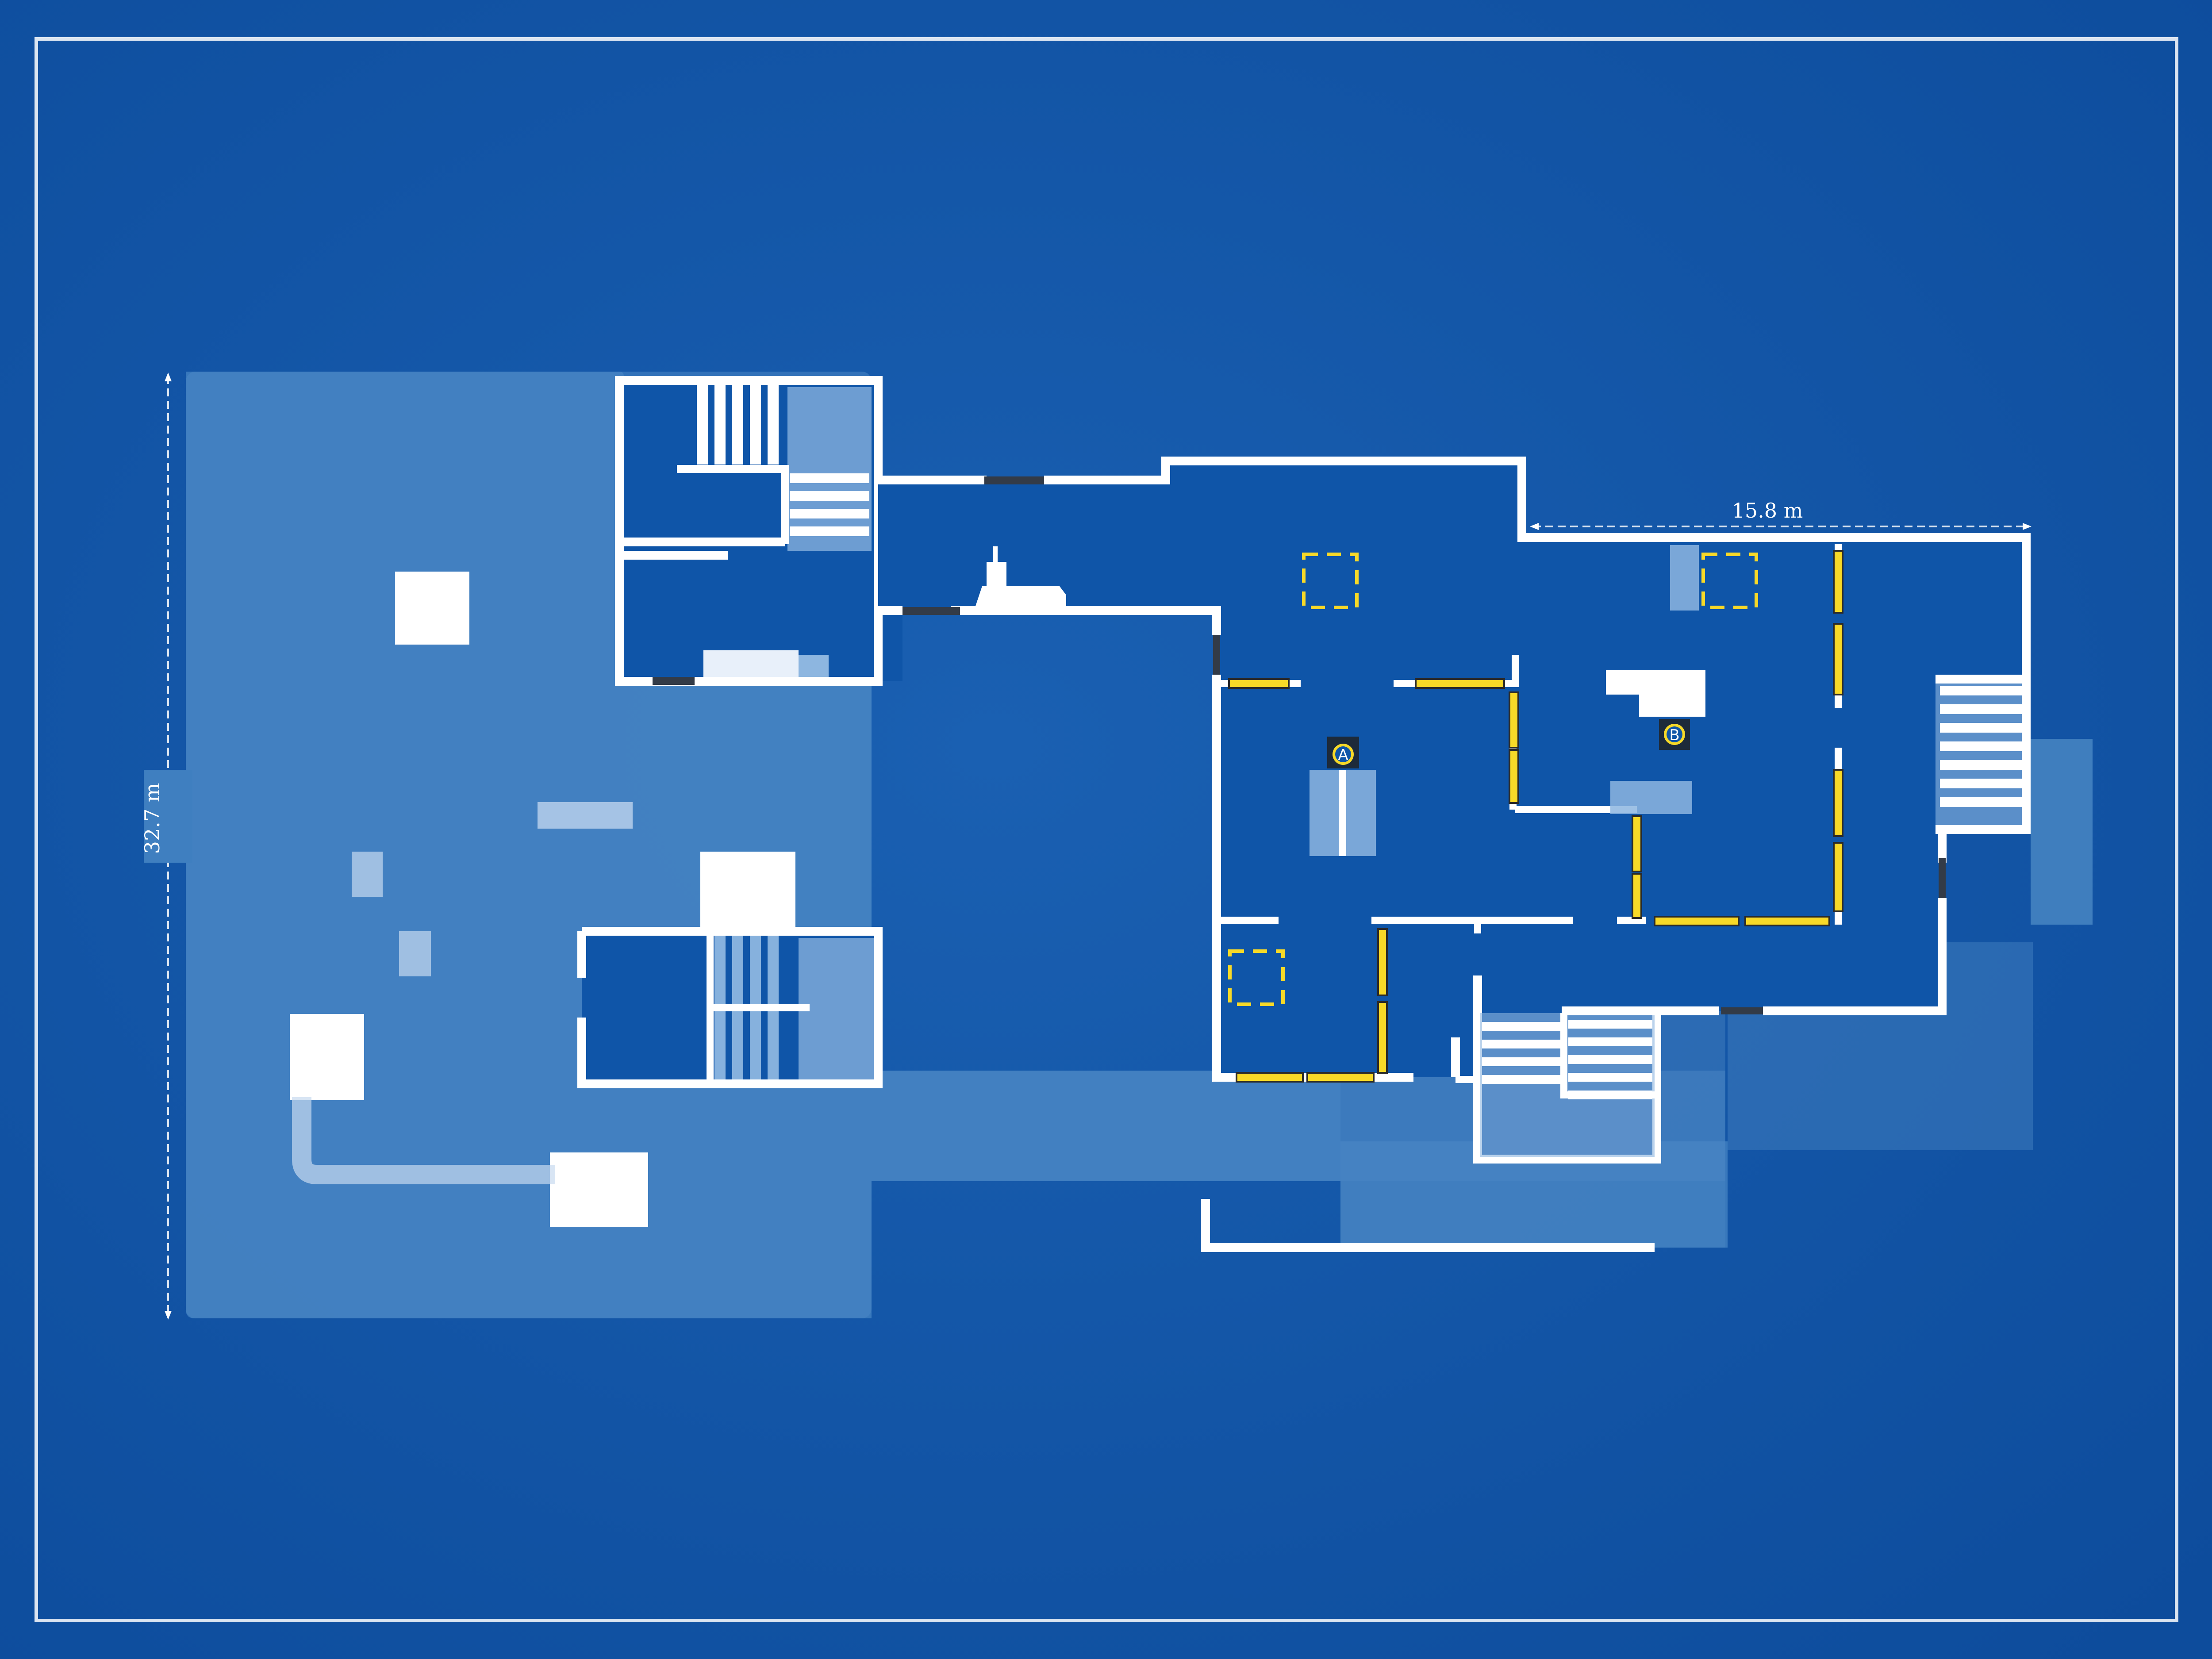 This screenshot has height=1659, width=2212. Describe the element at coordinates (152, 819) in the screenshot. I see `dimension-vertical-label: 32.7 m` at that location.